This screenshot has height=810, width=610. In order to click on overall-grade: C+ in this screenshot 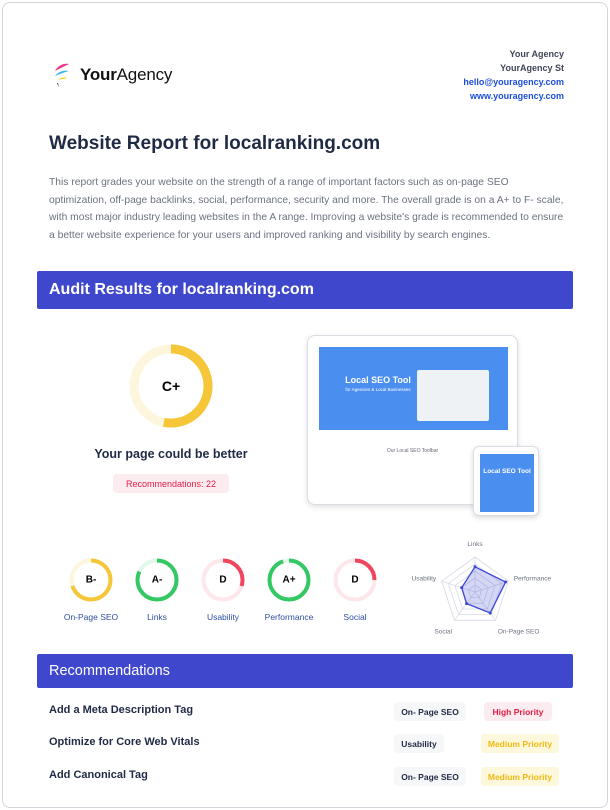, I will do `click(171, 386)`.